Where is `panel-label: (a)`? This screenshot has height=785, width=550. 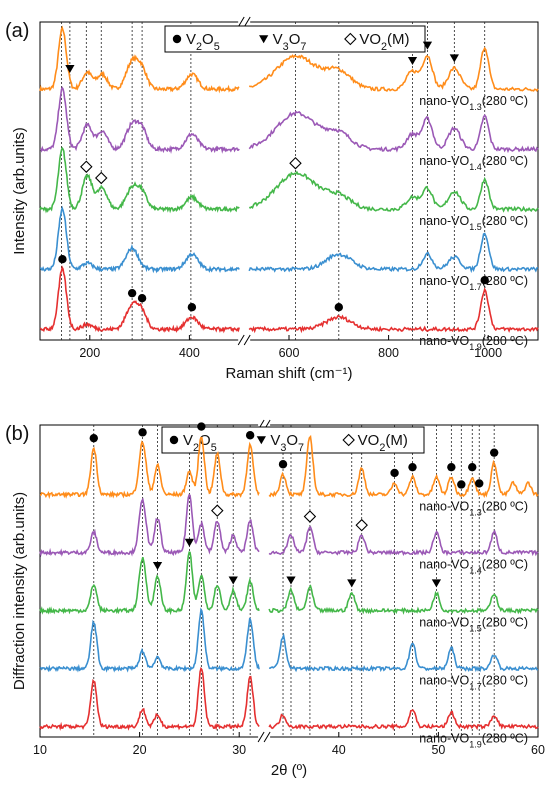 panel-label: (a) is located at coordinates (17, 31).